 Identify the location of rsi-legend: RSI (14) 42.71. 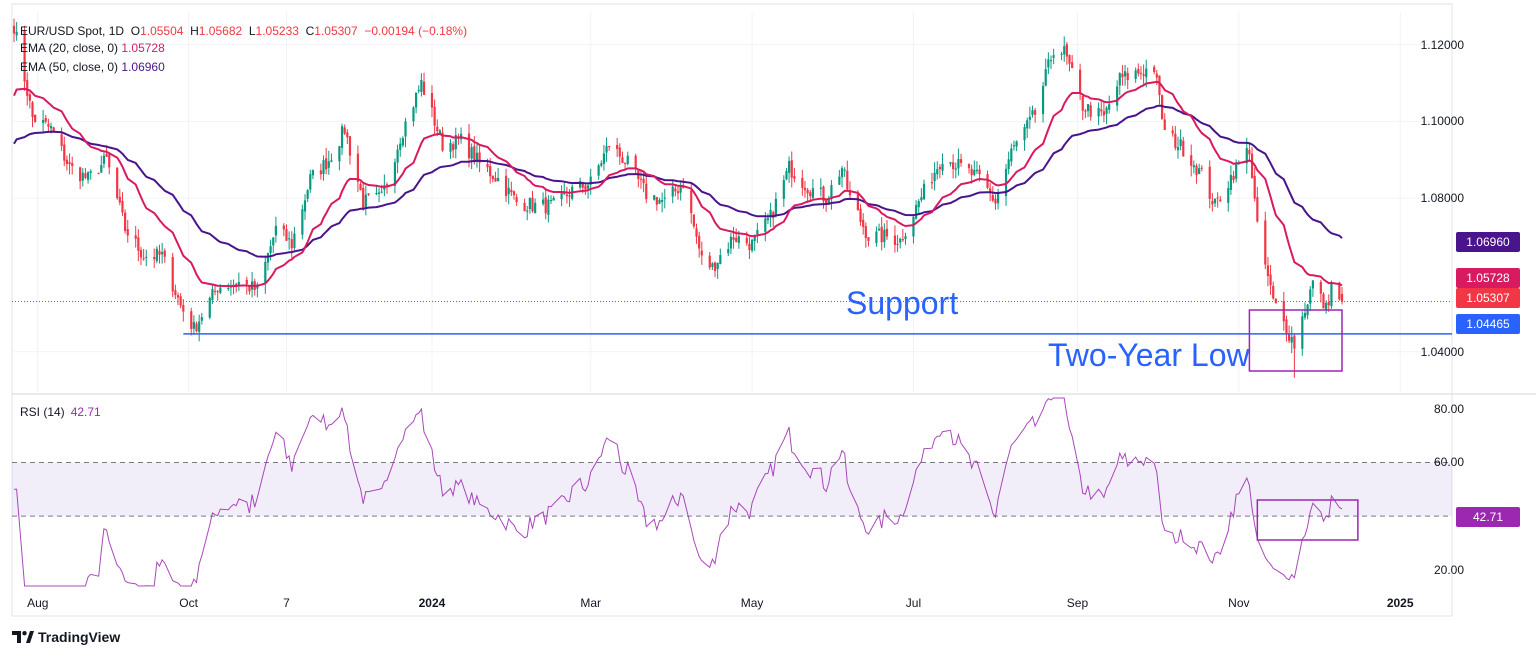
(60, 412).